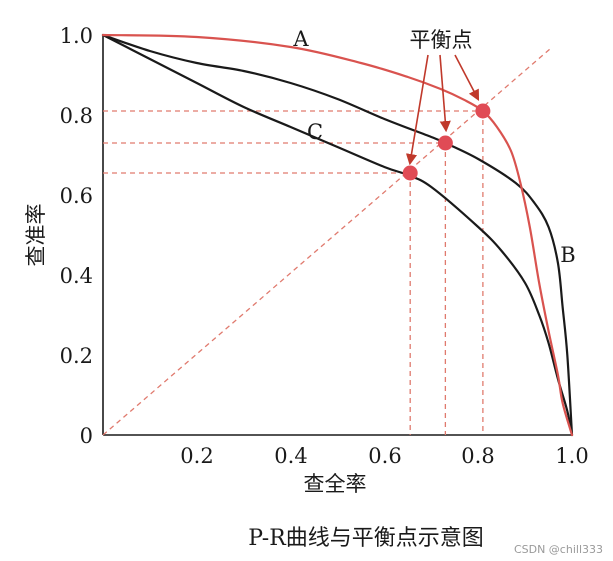 The image size is (613, 561). What do you see at coordinates (290, 456) in the screenshot?
I see `x-tick-label: 0.4` at bounding box center [290, 456].